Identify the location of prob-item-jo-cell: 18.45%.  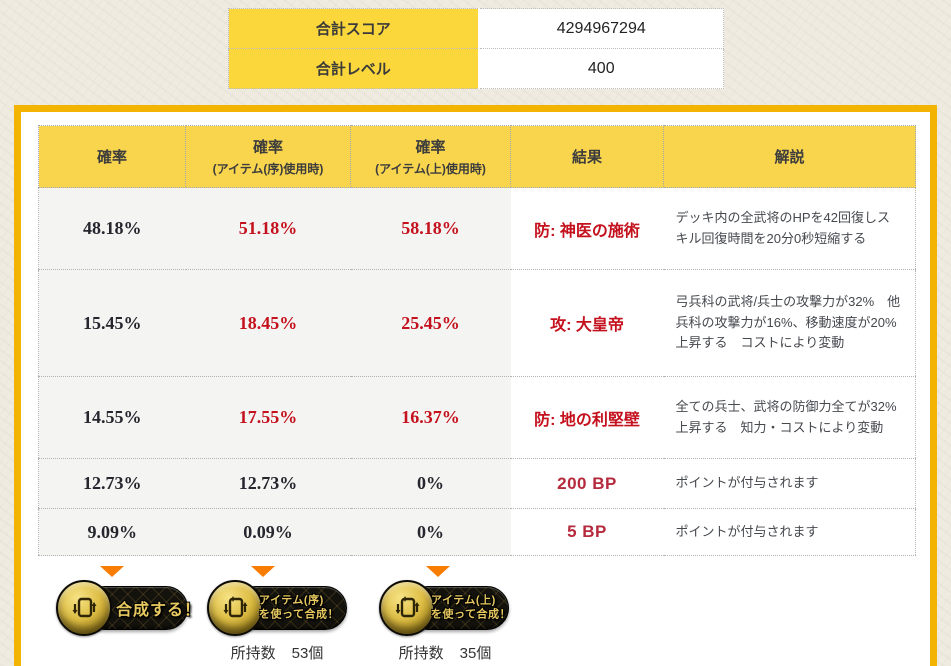
(268, 323).